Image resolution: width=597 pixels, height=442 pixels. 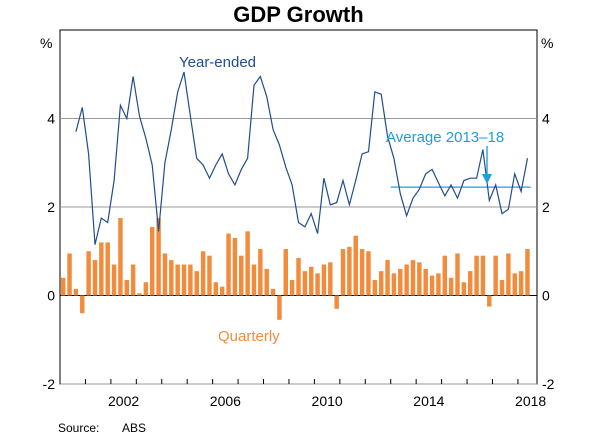 What do you see at coordinates (51, 207) in the screenshot?
I see `y-tick-label-left: 2` at bounding box center [51, 207].